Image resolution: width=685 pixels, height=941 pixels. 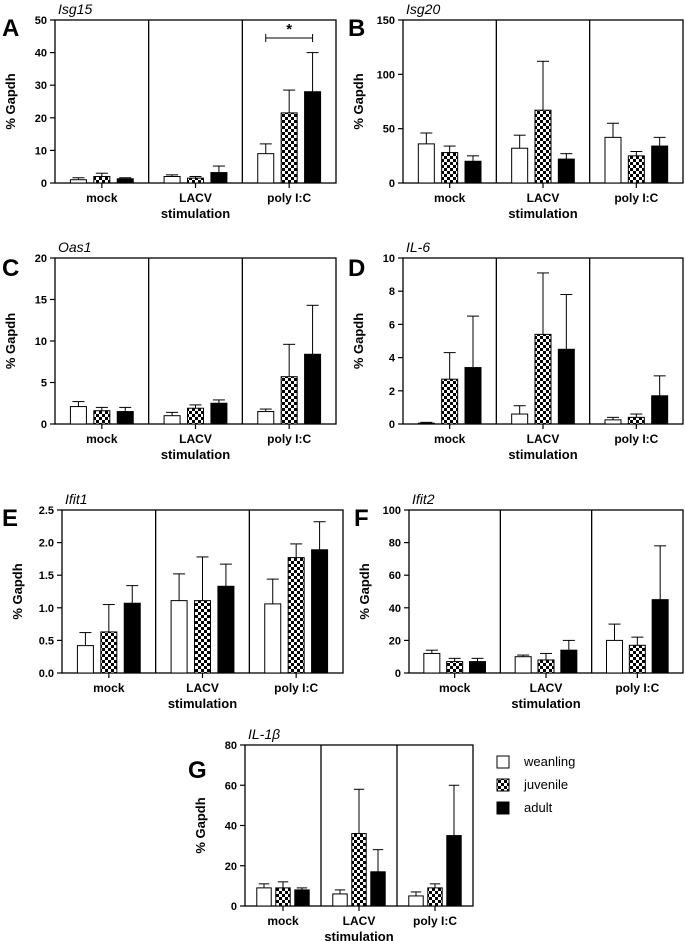 What do you see at coordinates (361, 518) in the screenshot?
I see `panel-letter: F` at bounding box center [361, 518].